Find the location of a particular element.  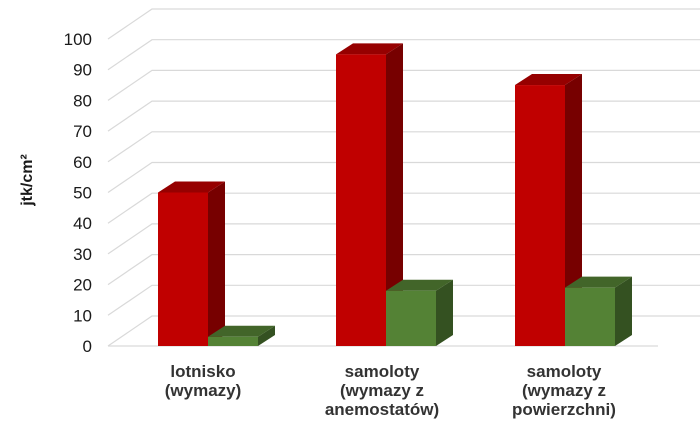

y-axis-ticks: 0 10 20 30 40 50 60 70 80 90 100 is located at coordinates (78, 193).